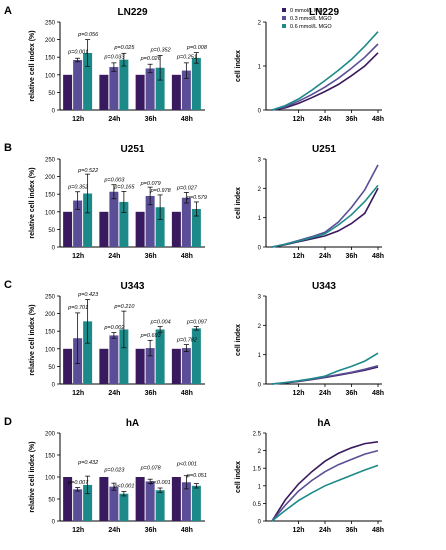 This screenshot has width=446, height=550. What do you see at coordinates (260, 24) in the screenshot?
I see `y-tick-label: 2` at bounding box center [260, 24].